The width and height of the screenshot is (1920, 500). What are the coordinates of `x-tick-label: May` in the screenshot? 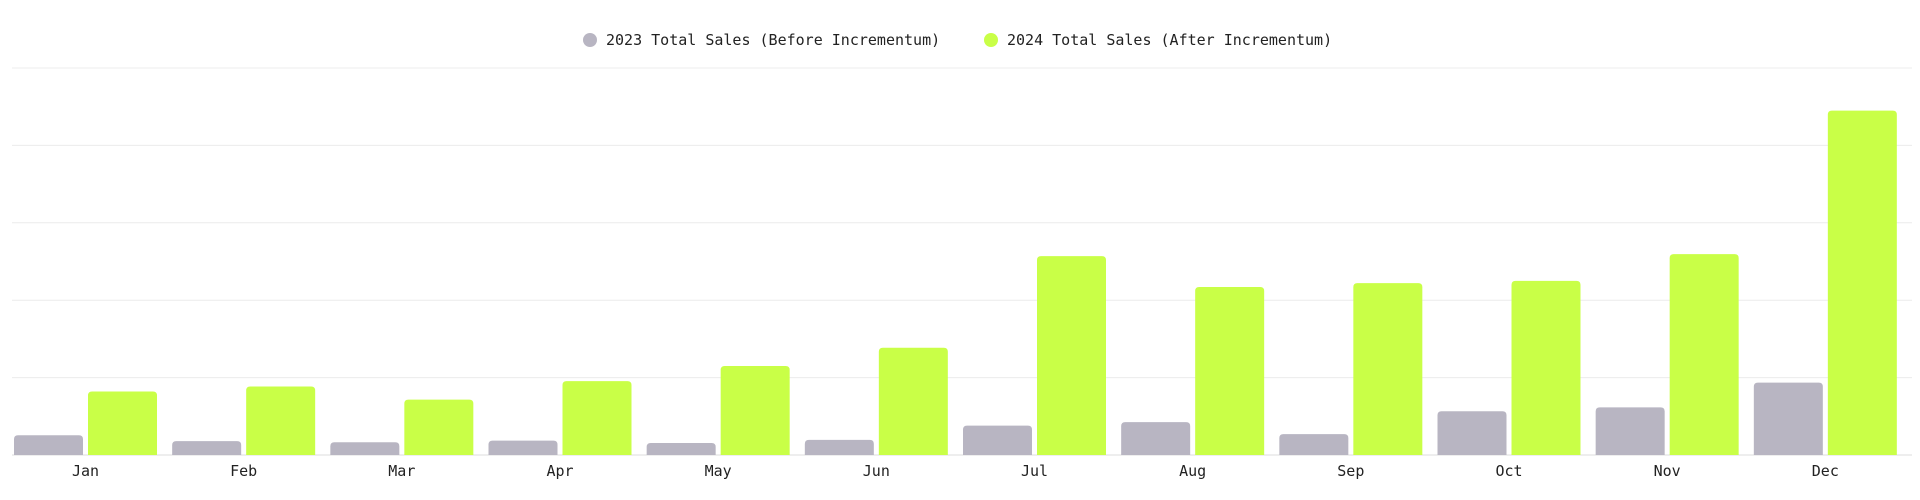 It's located at (718, 471).